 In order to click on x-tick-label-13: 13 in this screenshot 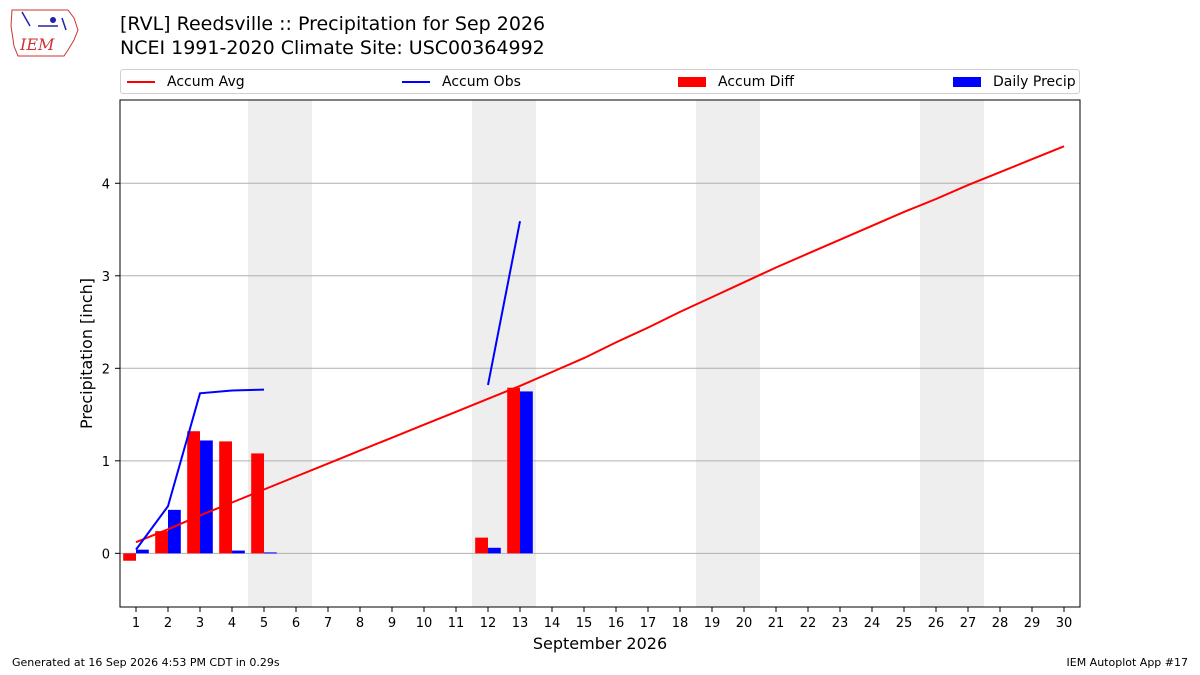, I will do `click(520, 623)`.